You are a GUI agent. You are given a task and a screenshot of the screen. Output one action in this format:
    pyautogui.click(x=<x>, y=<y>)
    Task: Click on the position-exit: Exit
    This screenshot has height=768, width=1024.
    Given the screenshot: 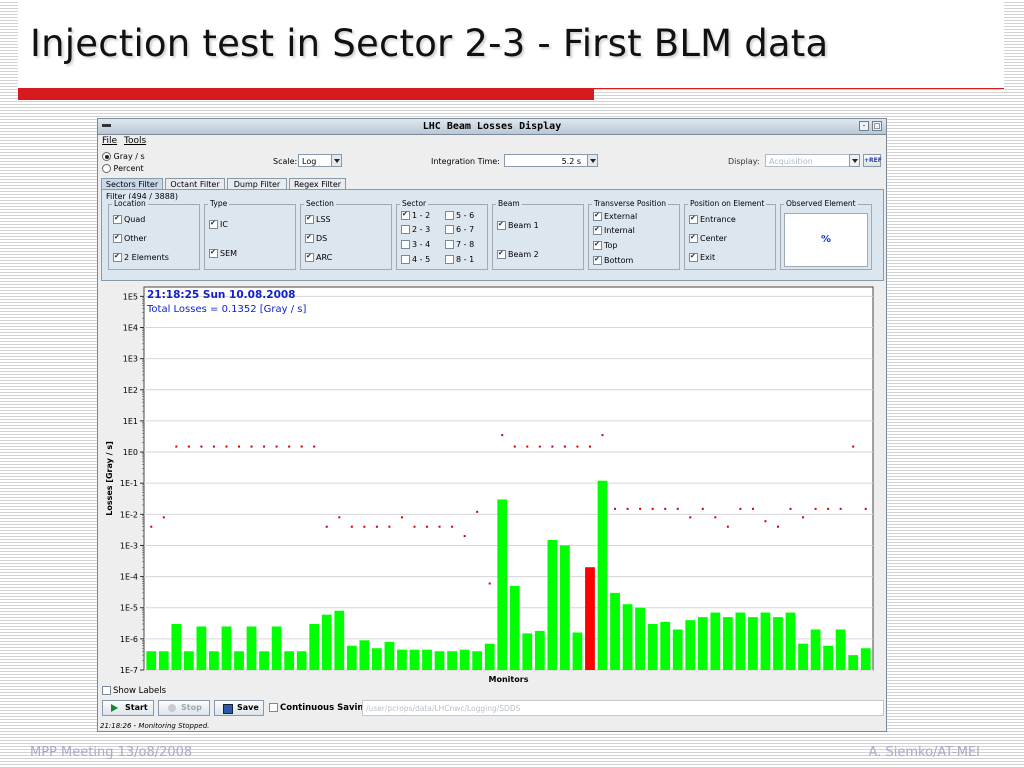 What is the action you would take?
    pyautogui.click(x=702, y=257)
    